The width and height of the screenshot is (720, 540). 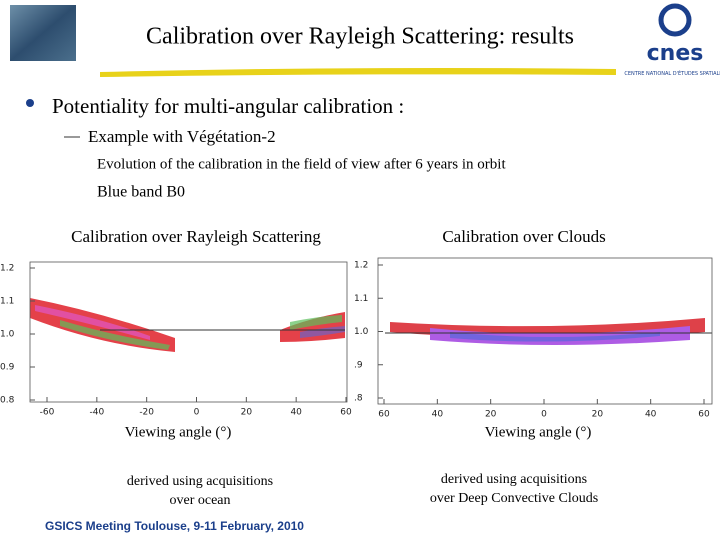 What do you see at coordinates (514, 498) in the screenshot?
I see `caption: over Deep Convective Clouds` at bounding box center [514, 498].